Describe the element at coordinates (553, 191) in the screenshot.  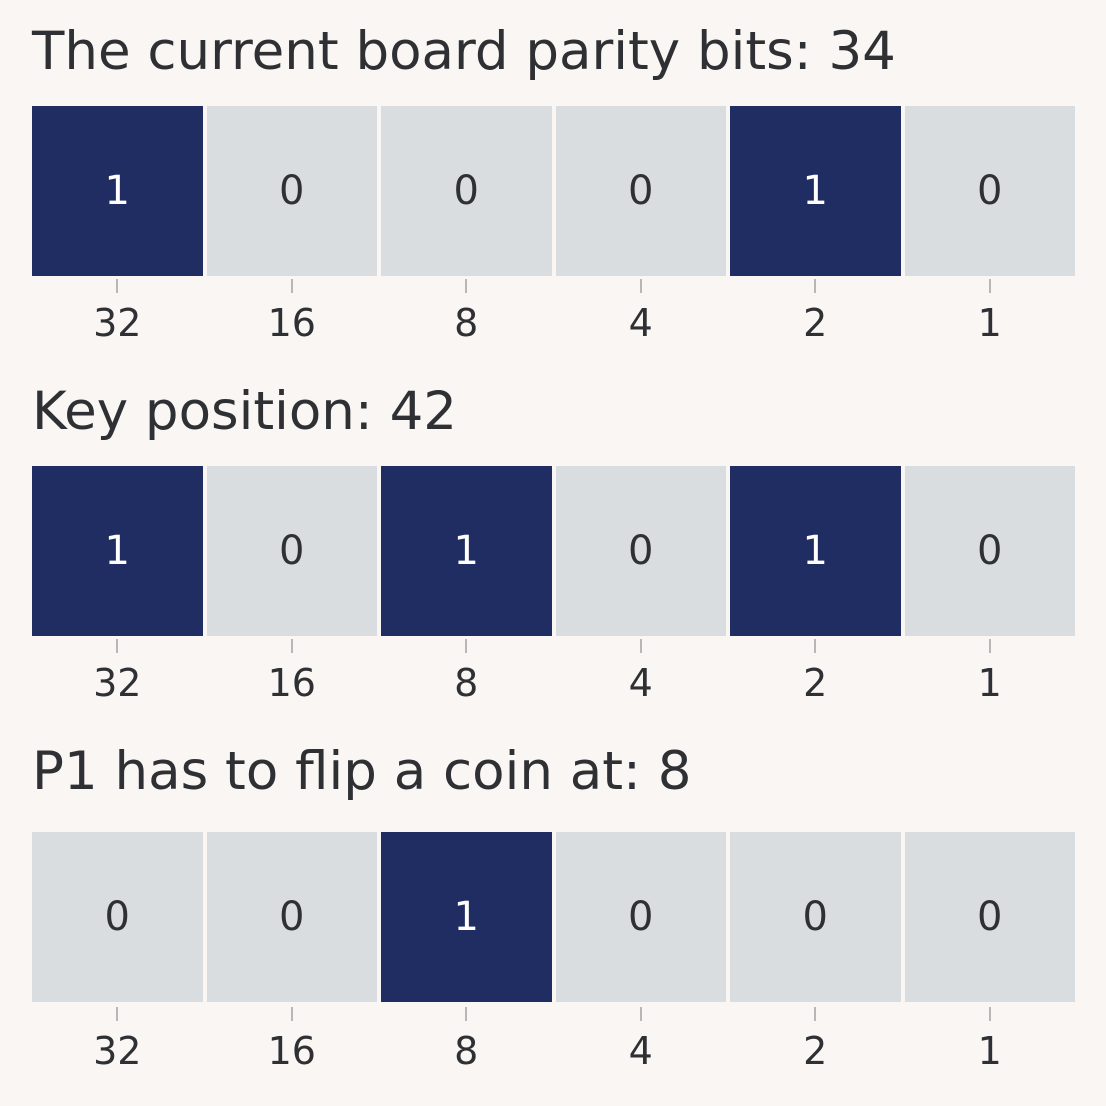
I see `bit-row: 1 0 0 0 1 0` at that location.